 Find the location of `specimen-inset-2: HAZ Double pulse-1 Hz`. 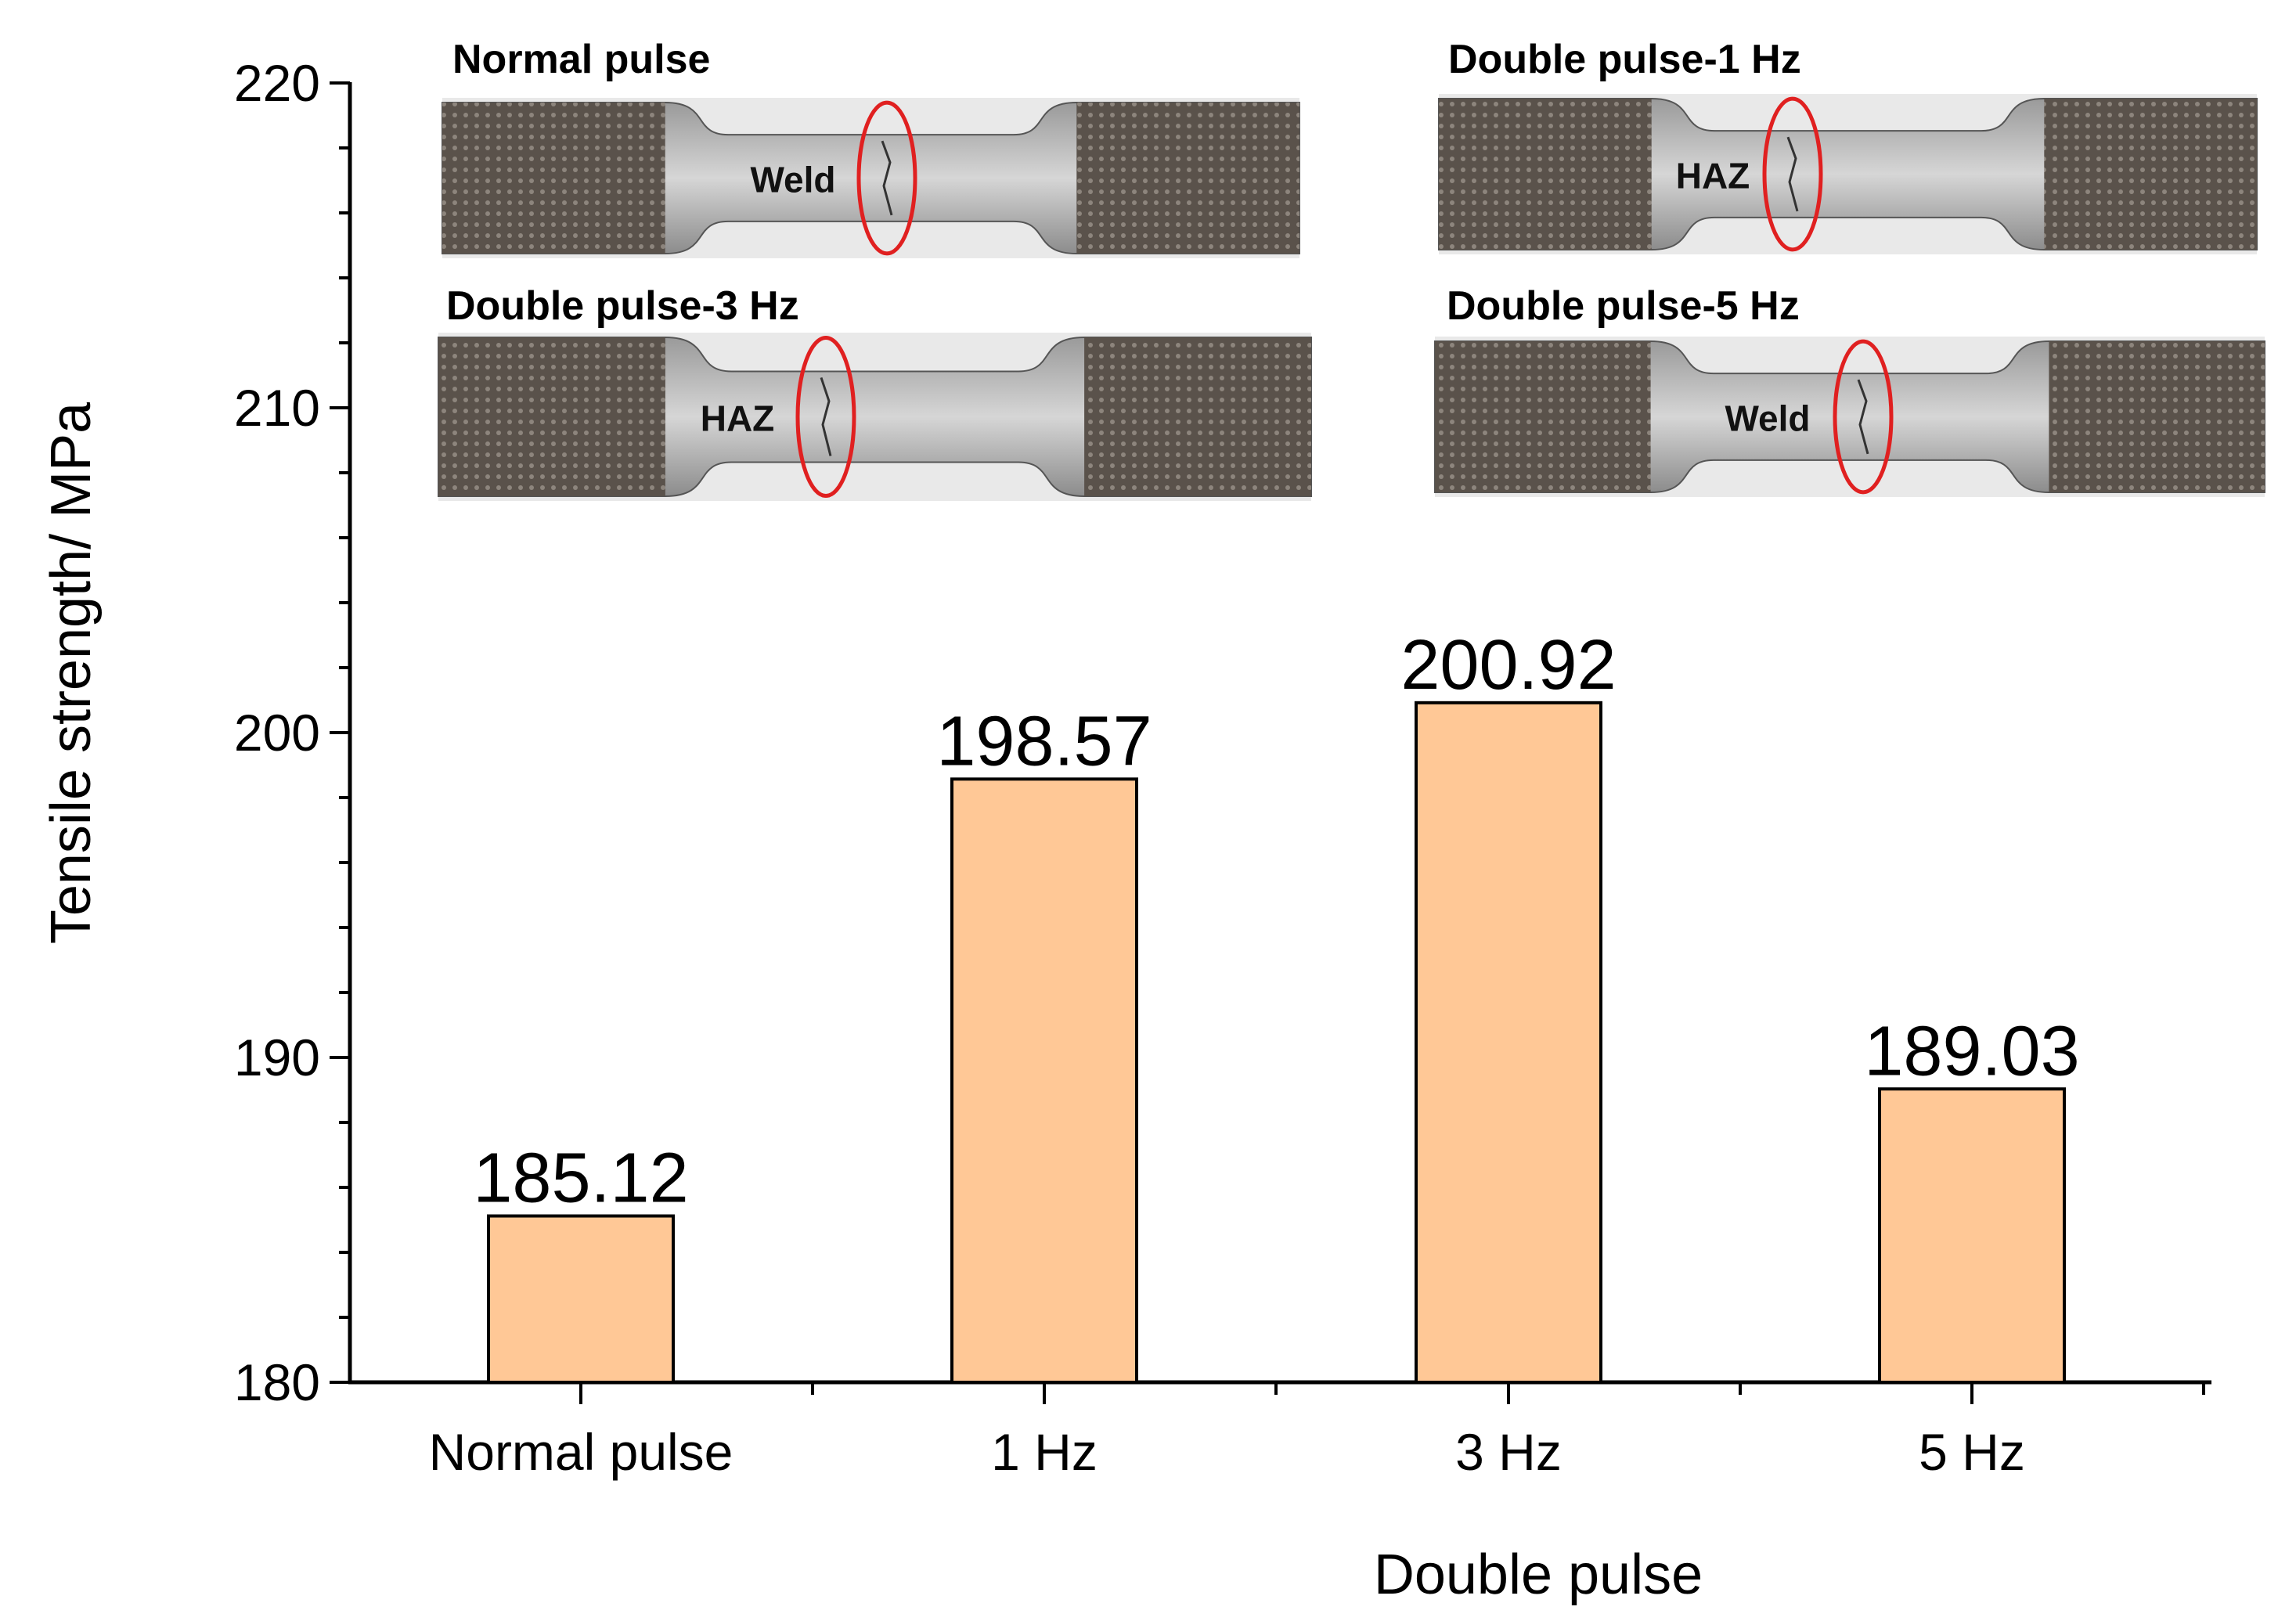

specimen-inset-2: HAZ Double pulse-1 Hz is located at coordinates (1848, 145).